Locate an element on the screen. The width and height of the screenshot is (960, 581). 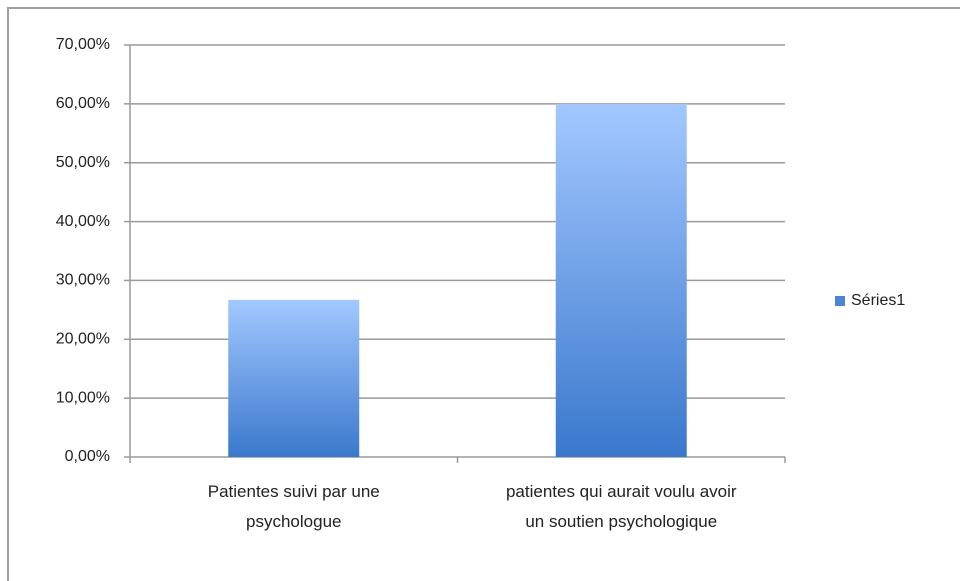
y-tick-label: 60,00% is located at coordinates (83, 103).